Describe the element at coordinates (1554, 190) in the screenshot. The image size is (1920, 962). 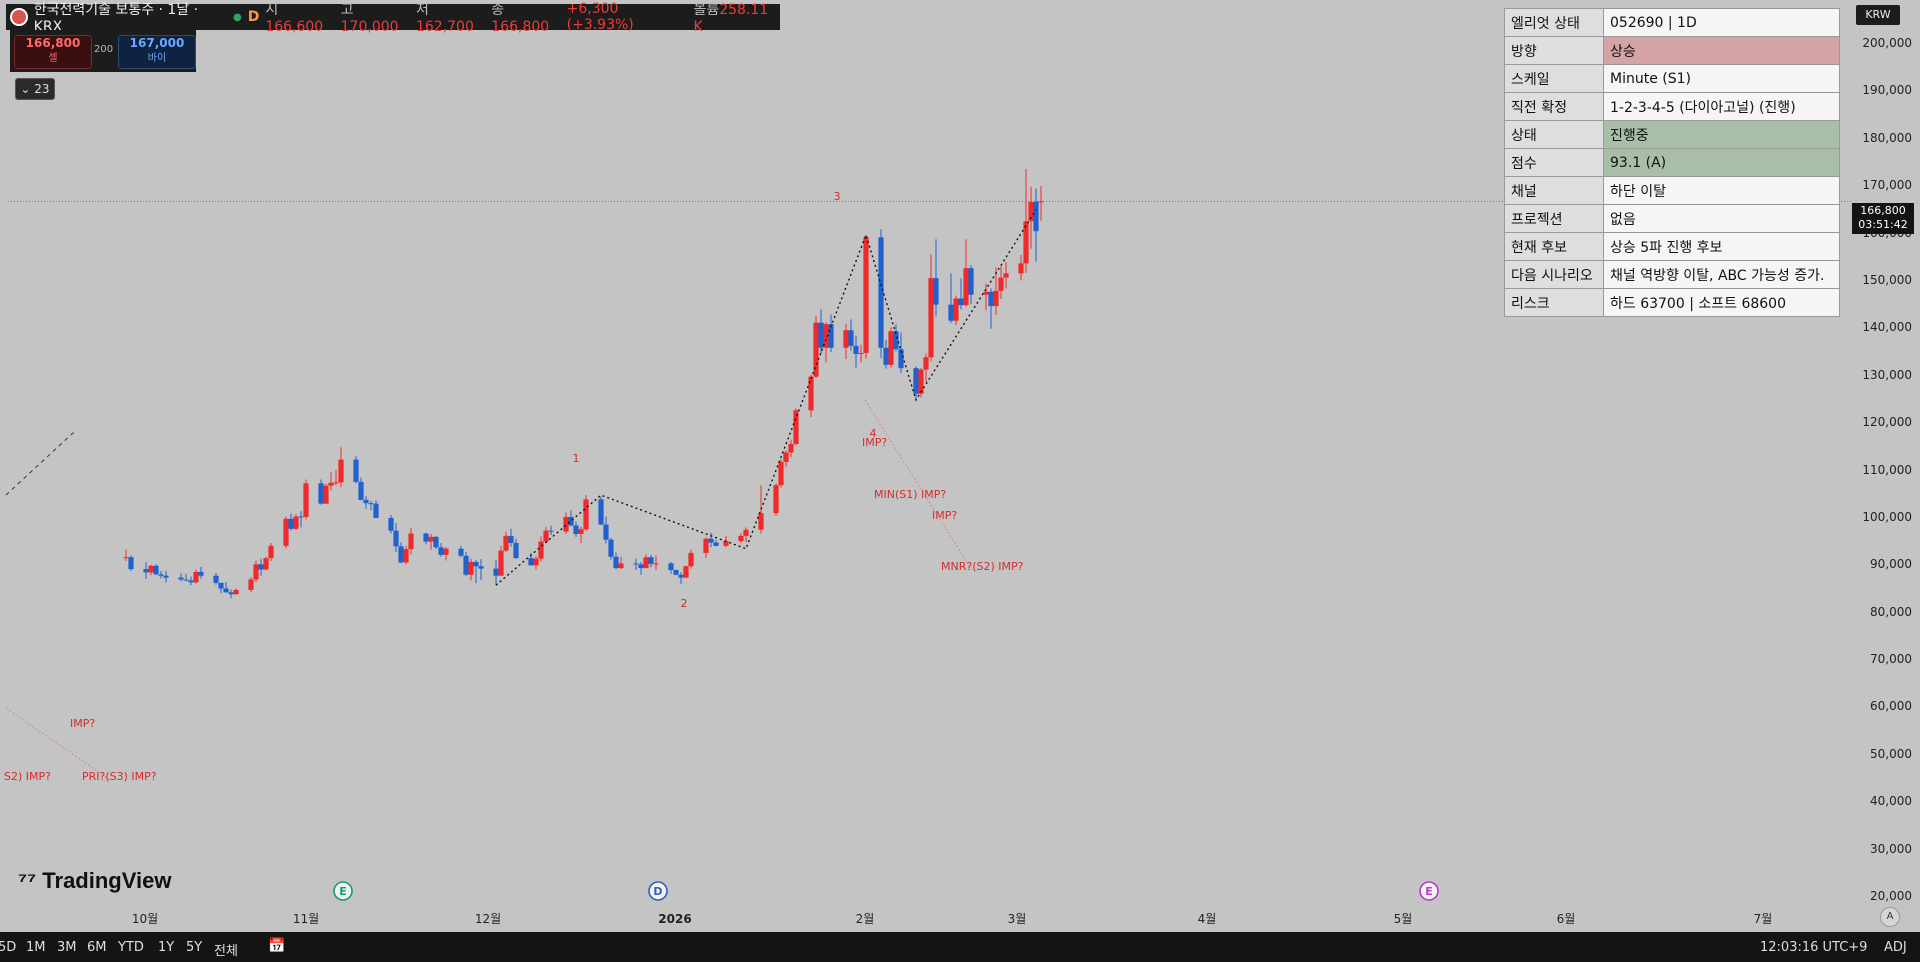
I see `status-key: 채널` at that location.